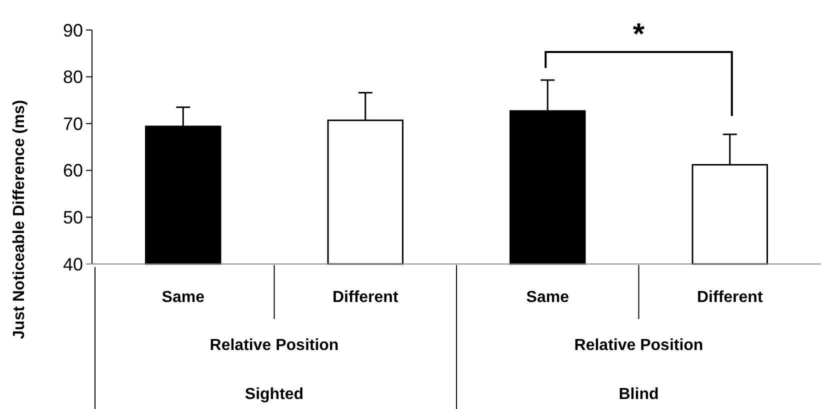  I want to click on y-tick-label: 40, so click(72, 264).